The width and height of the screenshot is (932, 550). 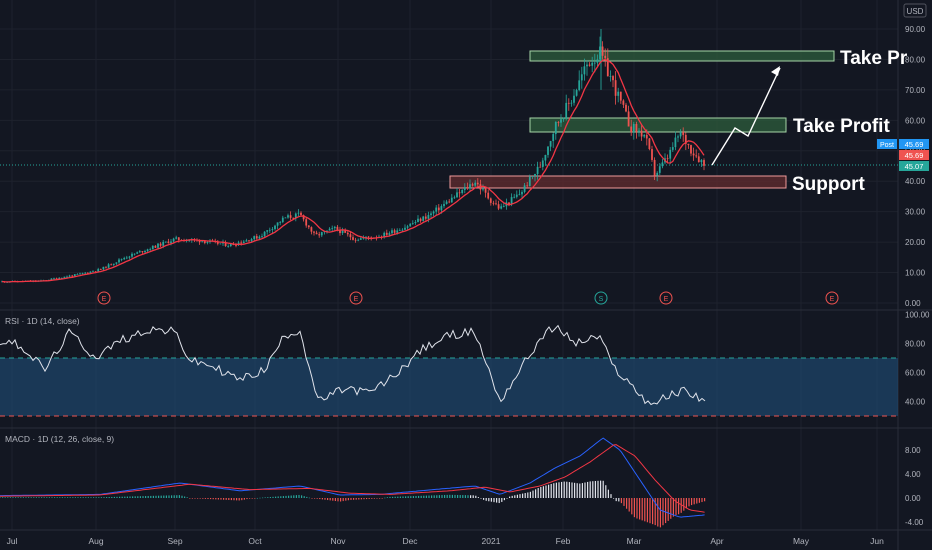 What do you see at coordinates (618, 182) in the screenshot?
I see `support-zone` at bounding box center [618, 182].